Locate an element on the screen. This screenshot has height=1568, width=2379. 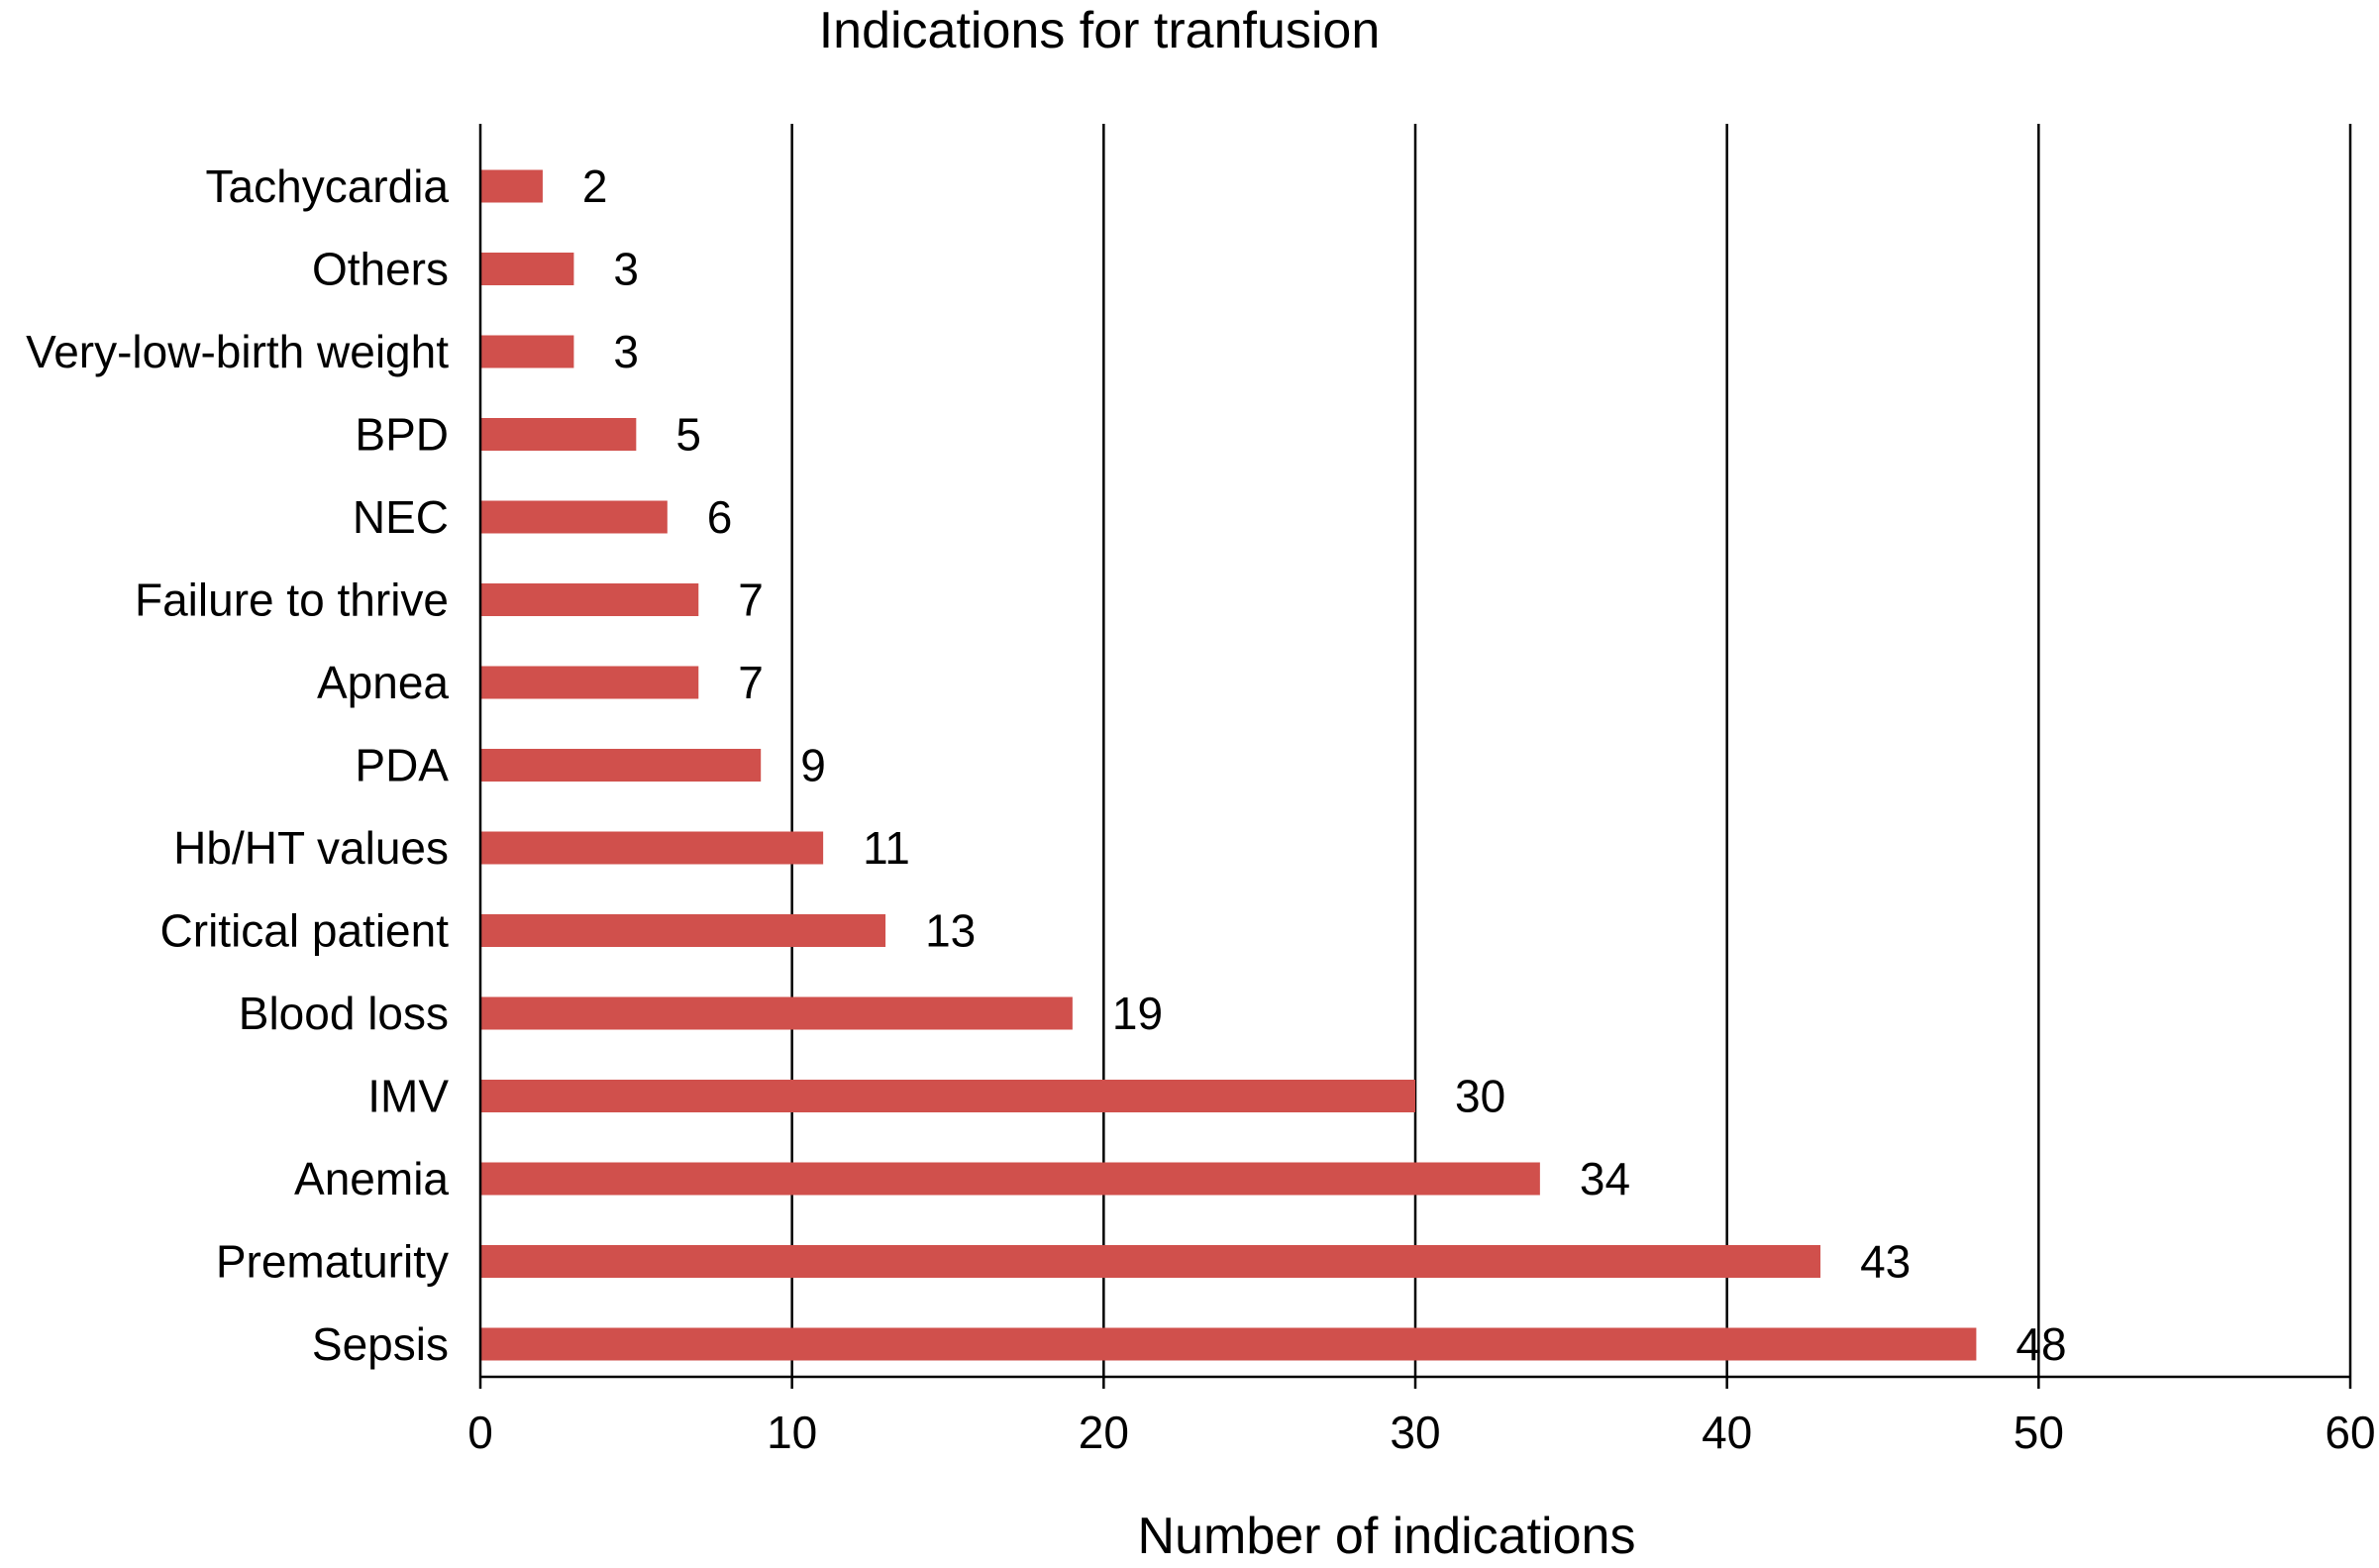
value-label: 30 is located at coordinates (1480, 1097).